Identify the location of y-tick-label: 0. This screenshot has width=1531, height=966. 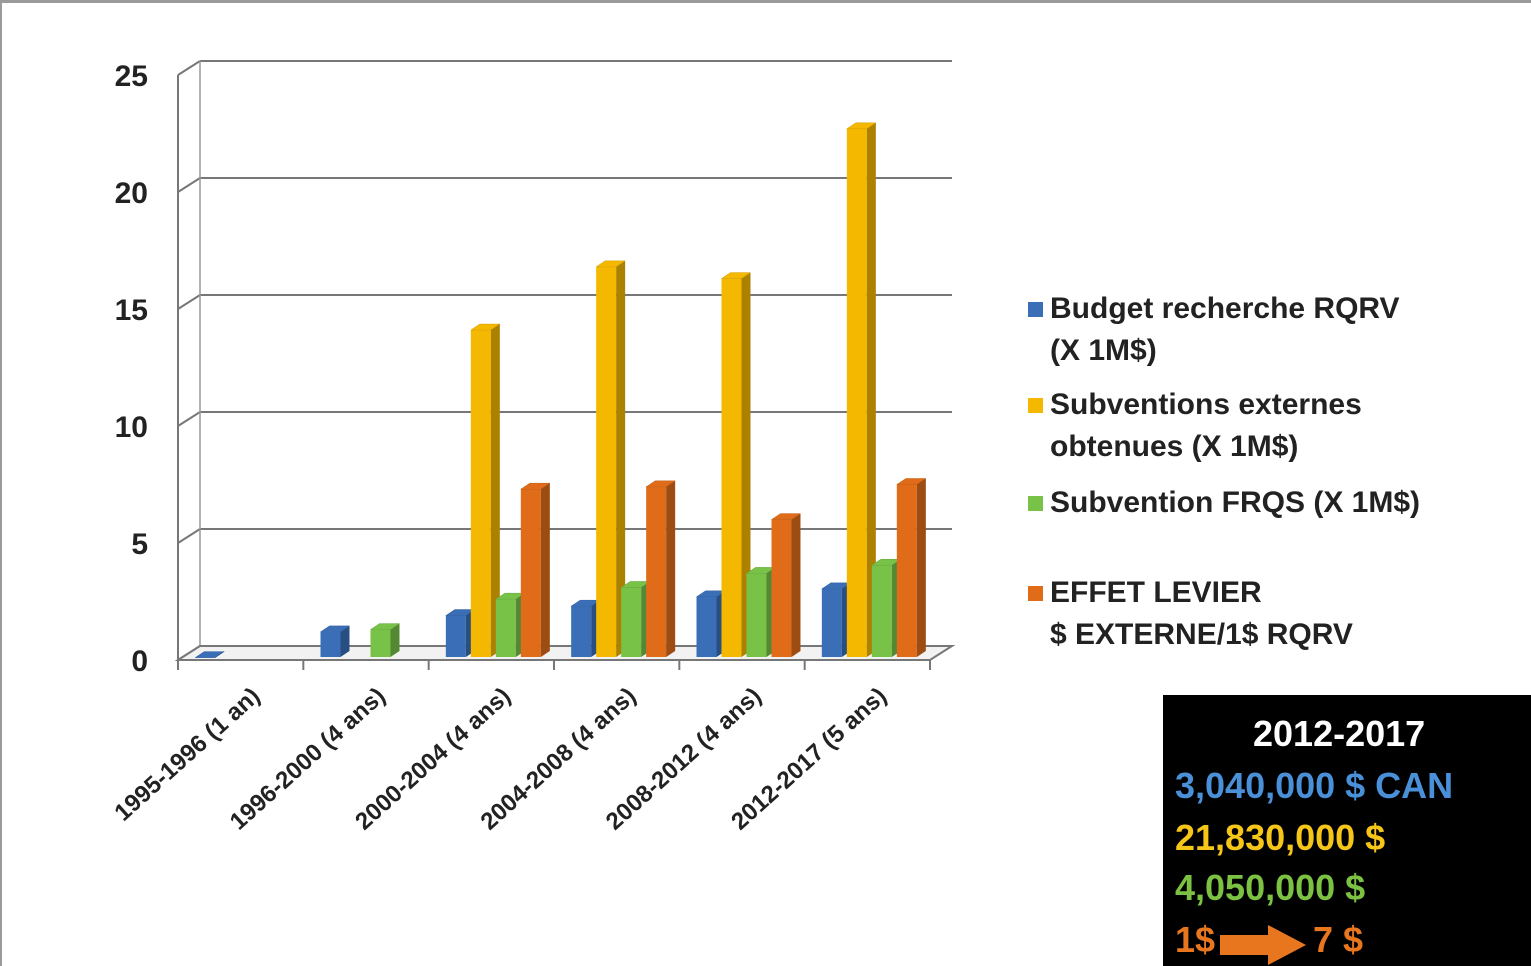
(139, 661).